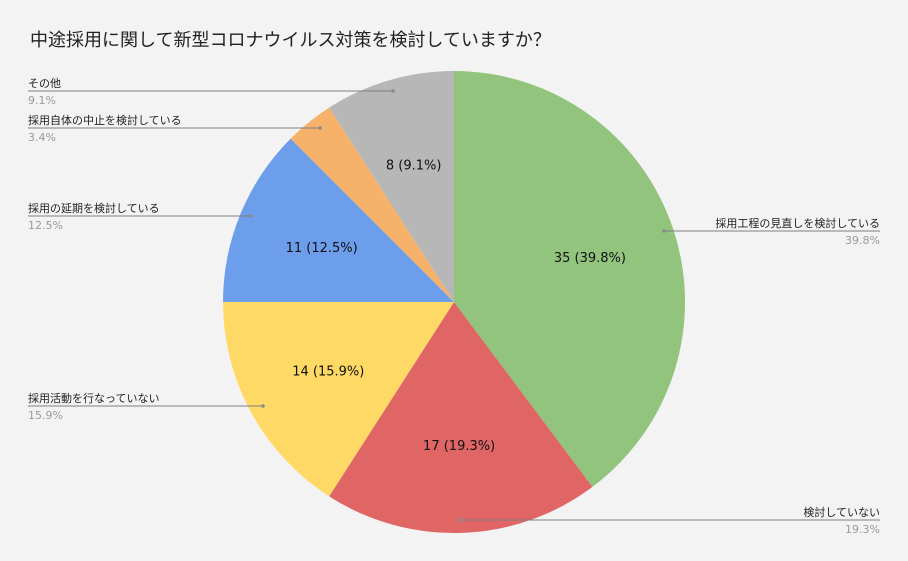  I want to click on callout-percent-label: 9.1%, so click(42, 100).